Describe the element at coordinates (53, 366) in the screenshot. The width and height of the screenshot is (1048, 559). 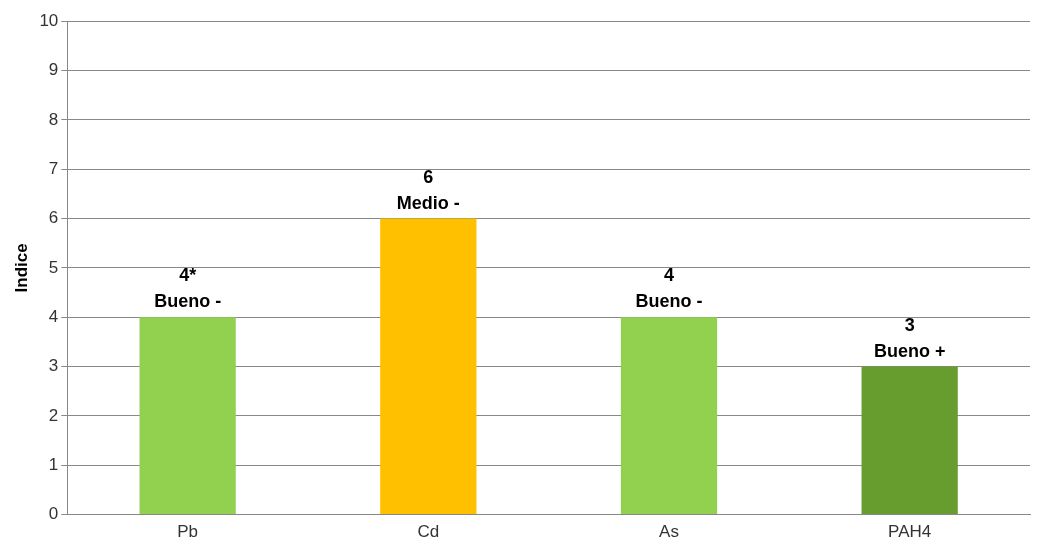
I see `y-tick-label: 3` at that location.